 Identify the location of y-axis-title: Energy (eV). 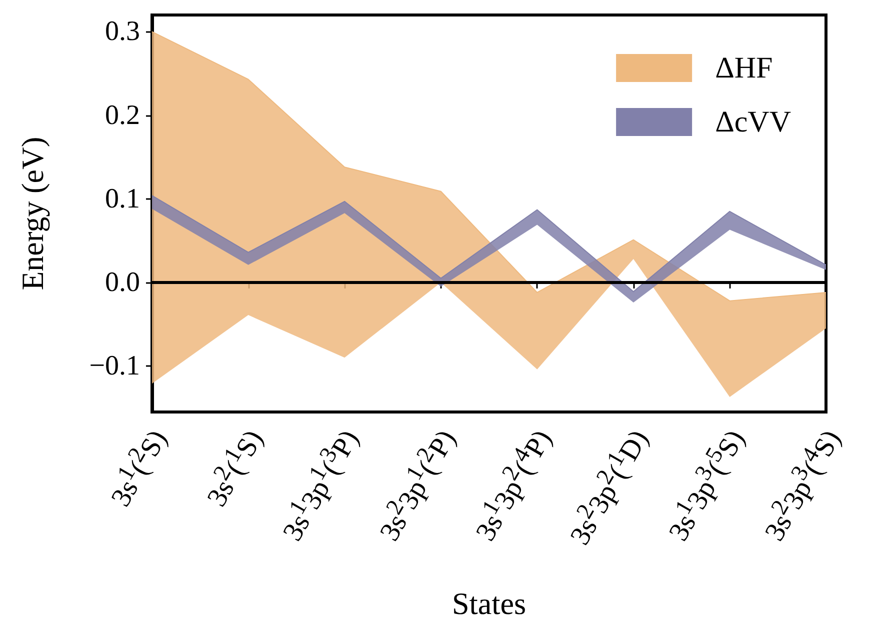
(32, 213).